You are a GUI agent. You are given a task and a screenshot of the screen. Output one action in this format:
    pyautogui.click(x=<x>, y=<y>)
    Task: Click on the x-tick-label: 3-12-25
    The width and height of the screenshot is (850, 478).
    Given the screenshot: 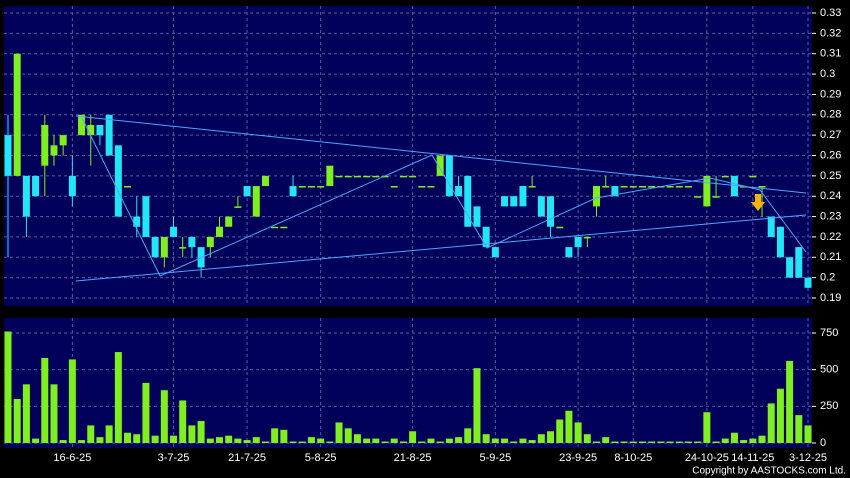 What is the action you would take?
    pyautogui.click(x=808, y=458)
    